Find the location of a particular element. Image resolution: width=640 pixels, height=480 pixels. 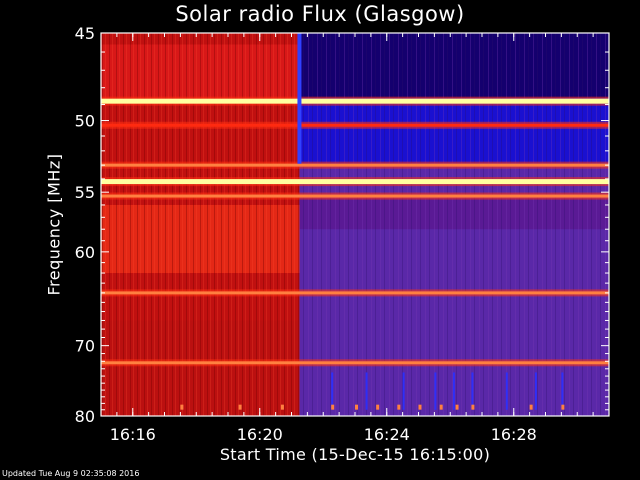

y-tick-label: 50 is located at coordinates (85, 121).